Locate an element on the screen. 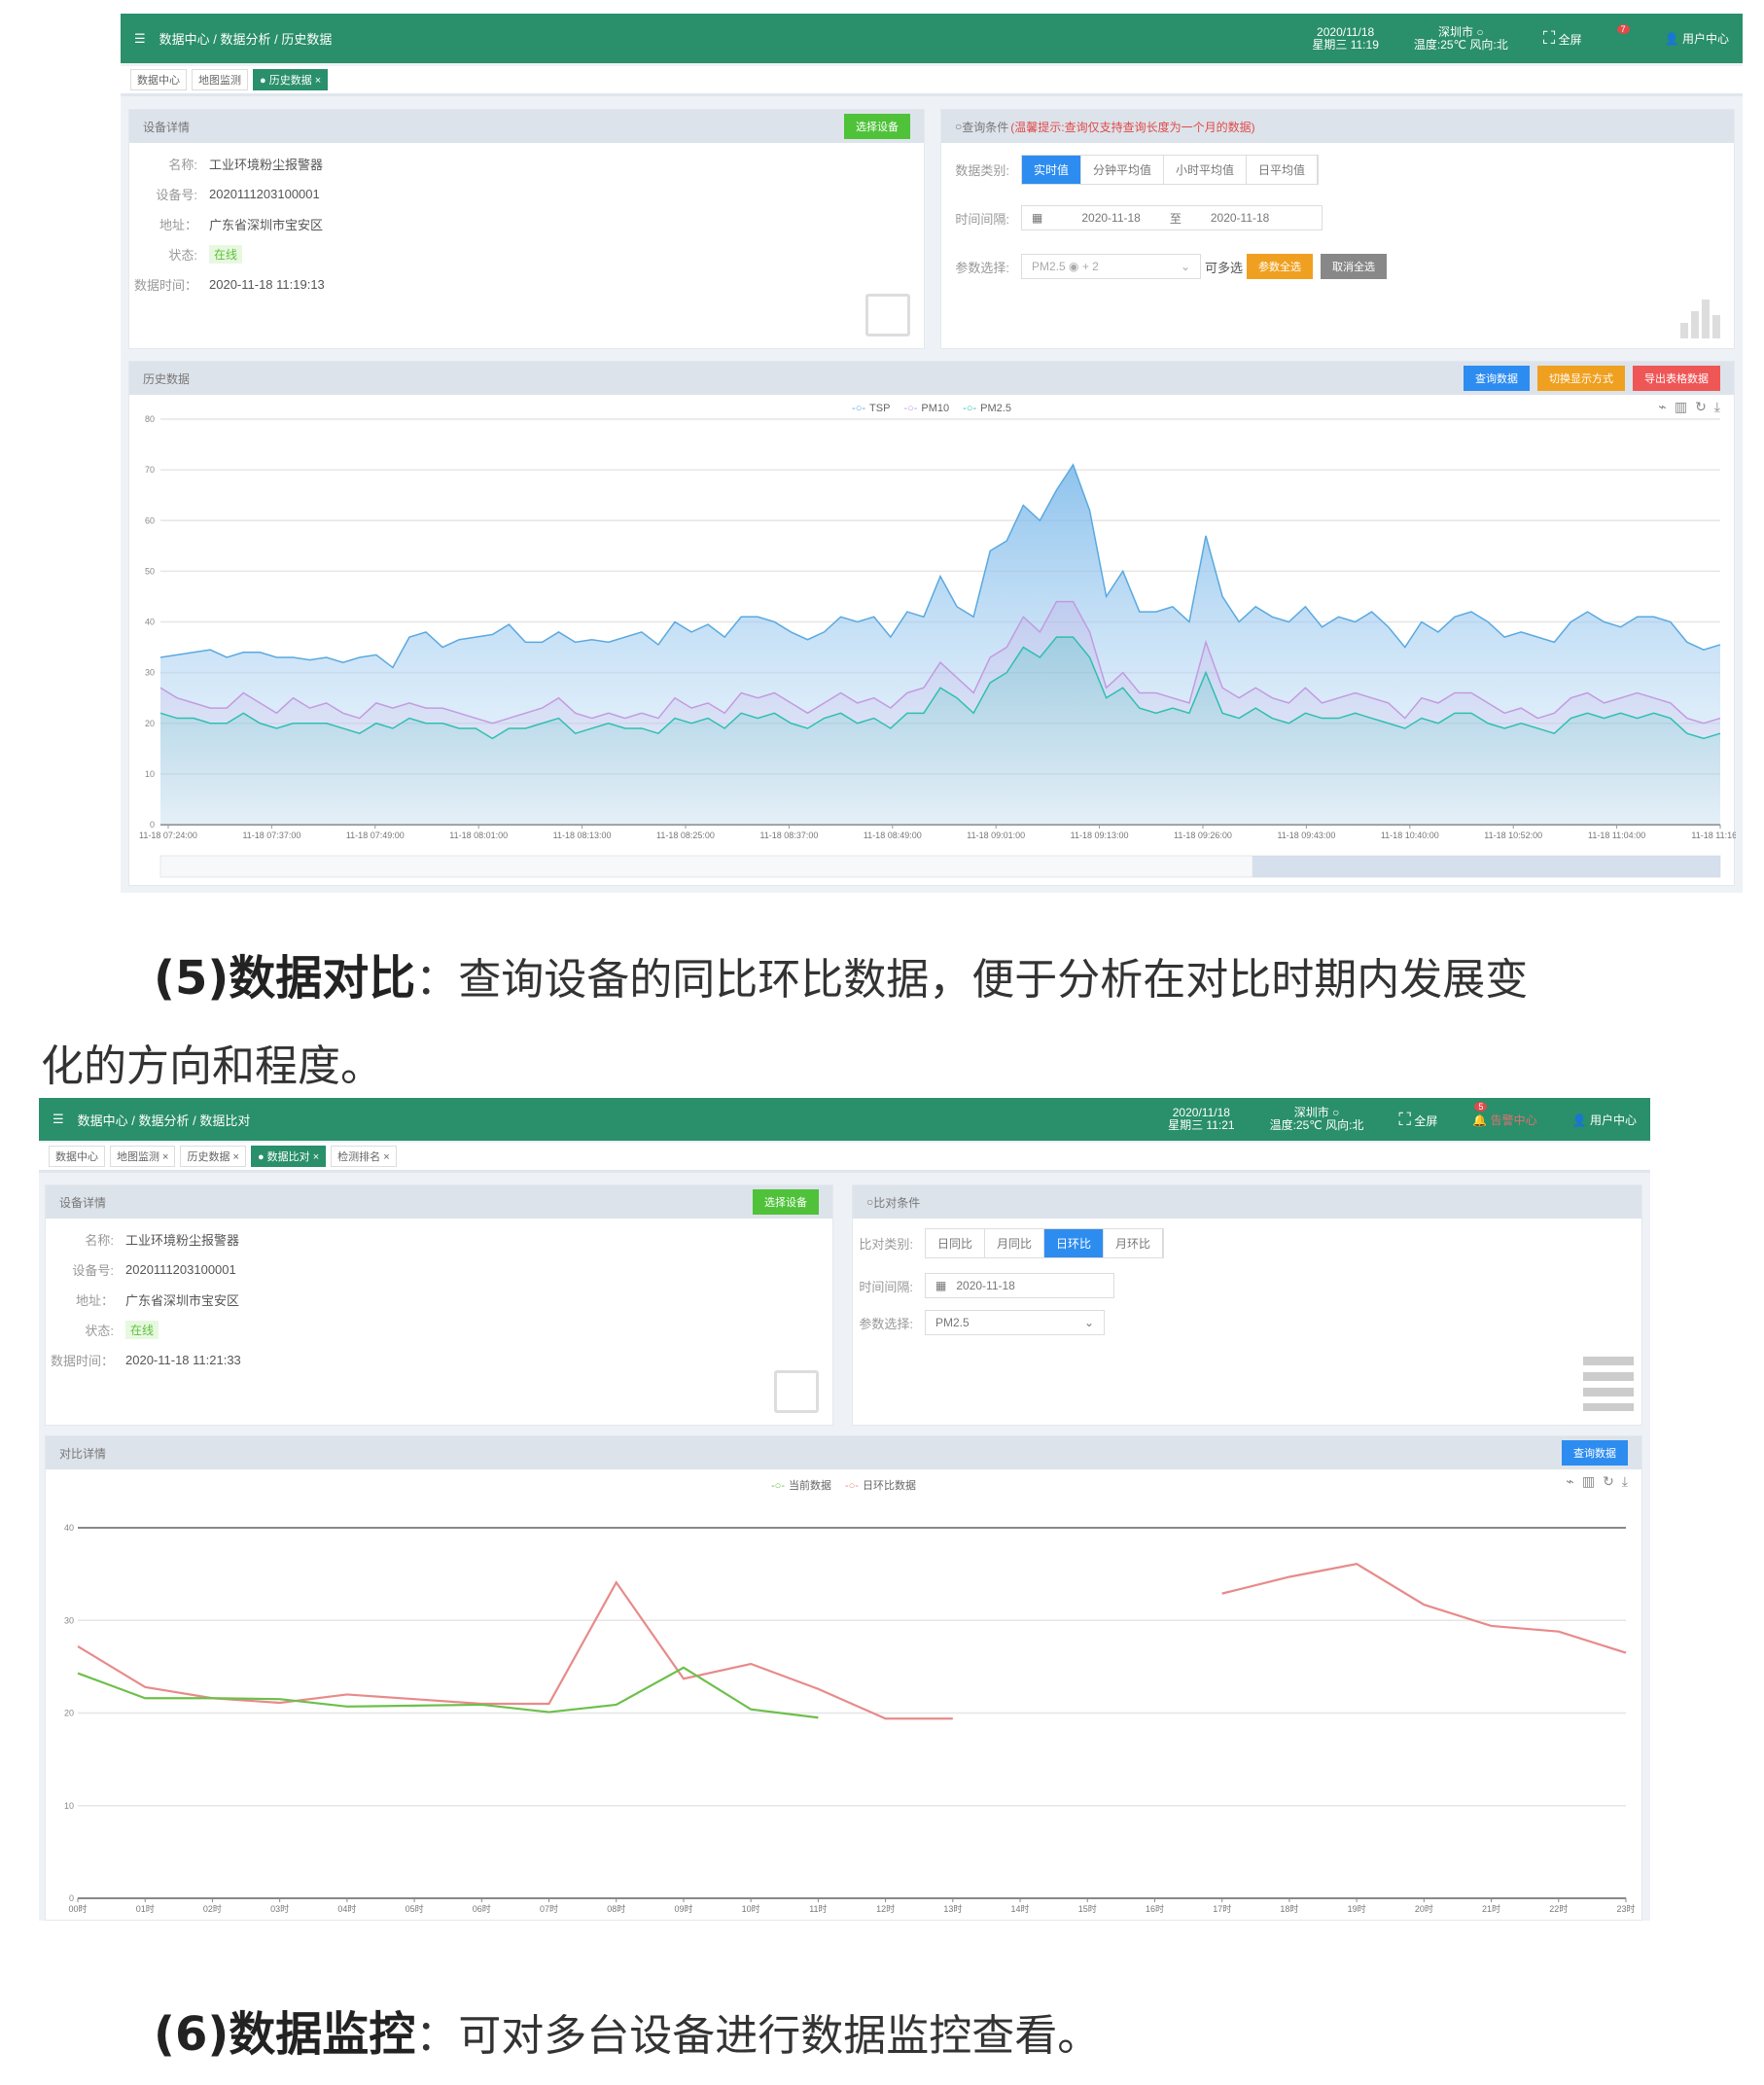 The height and width of the screenshot is (2085, 1764). type-option: 月同比 is located at coordinates (1015, 1243).